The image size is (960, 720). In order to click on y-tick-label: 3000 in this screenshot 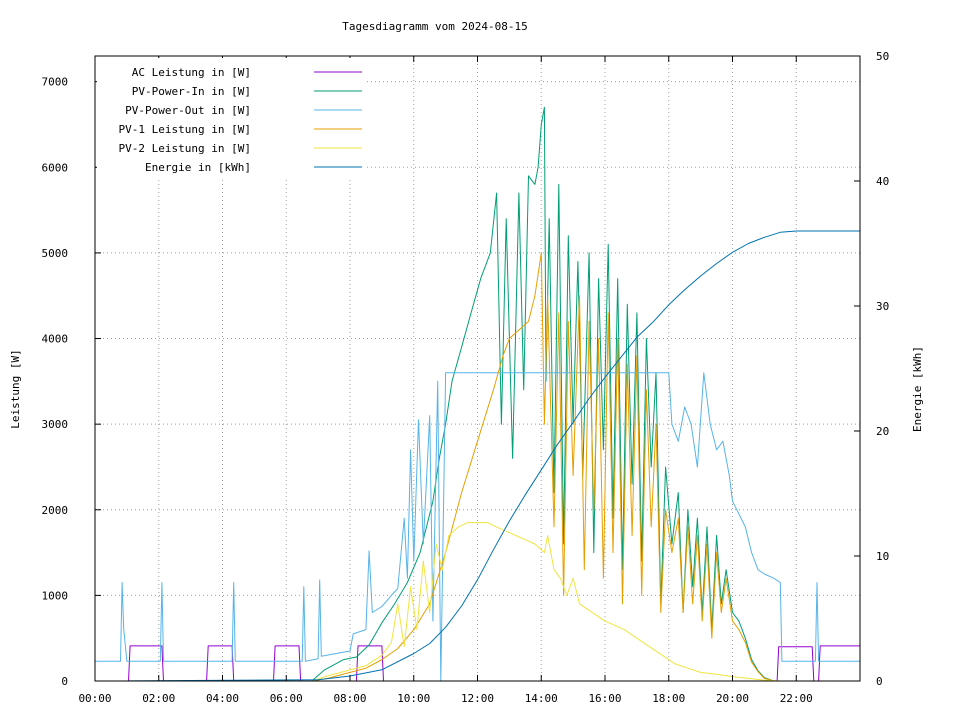, I will do `click(55, 424)`.